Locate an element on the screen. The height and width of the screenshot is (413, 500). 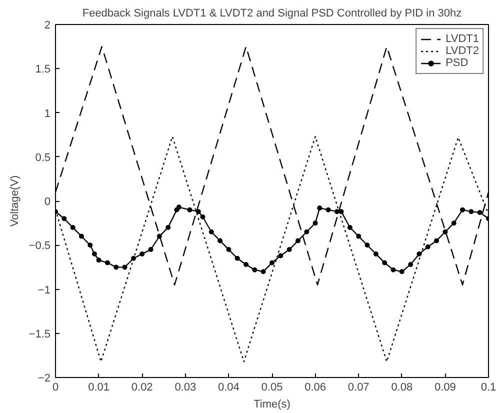
x-tick-label: 0.03 is located at coordinates (185, 388).